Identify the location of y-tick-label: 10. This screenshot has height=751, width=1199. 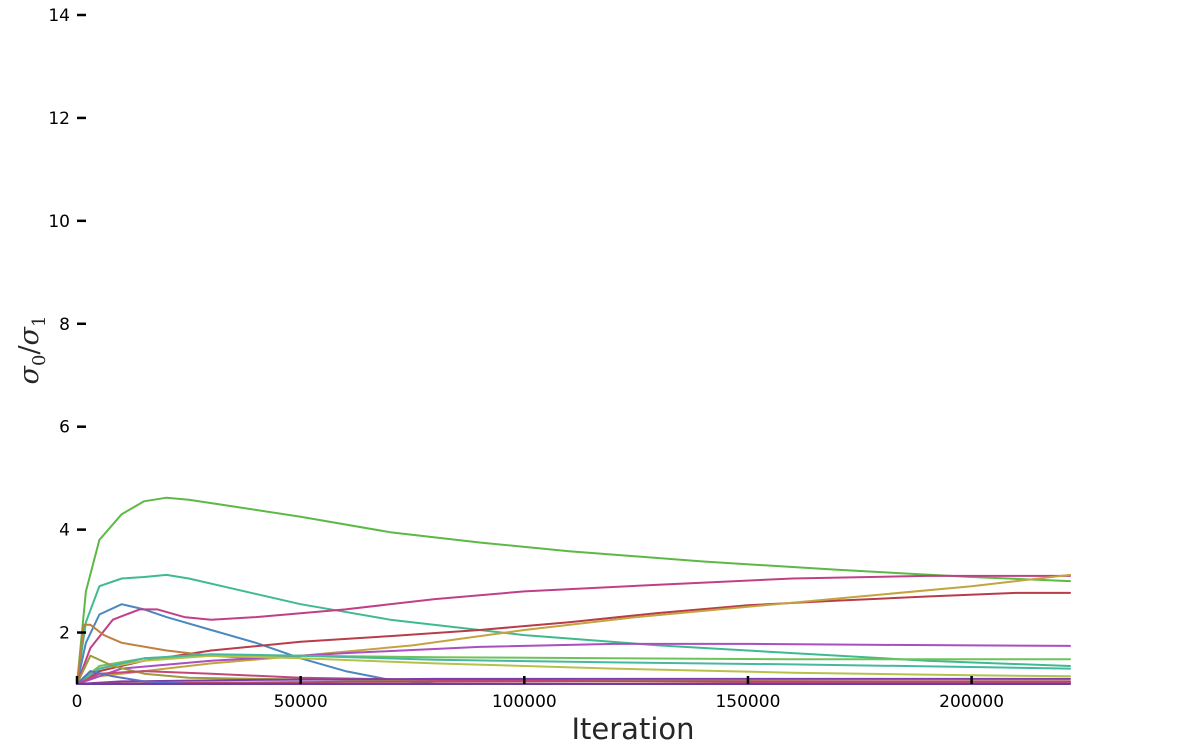
(59, 222).